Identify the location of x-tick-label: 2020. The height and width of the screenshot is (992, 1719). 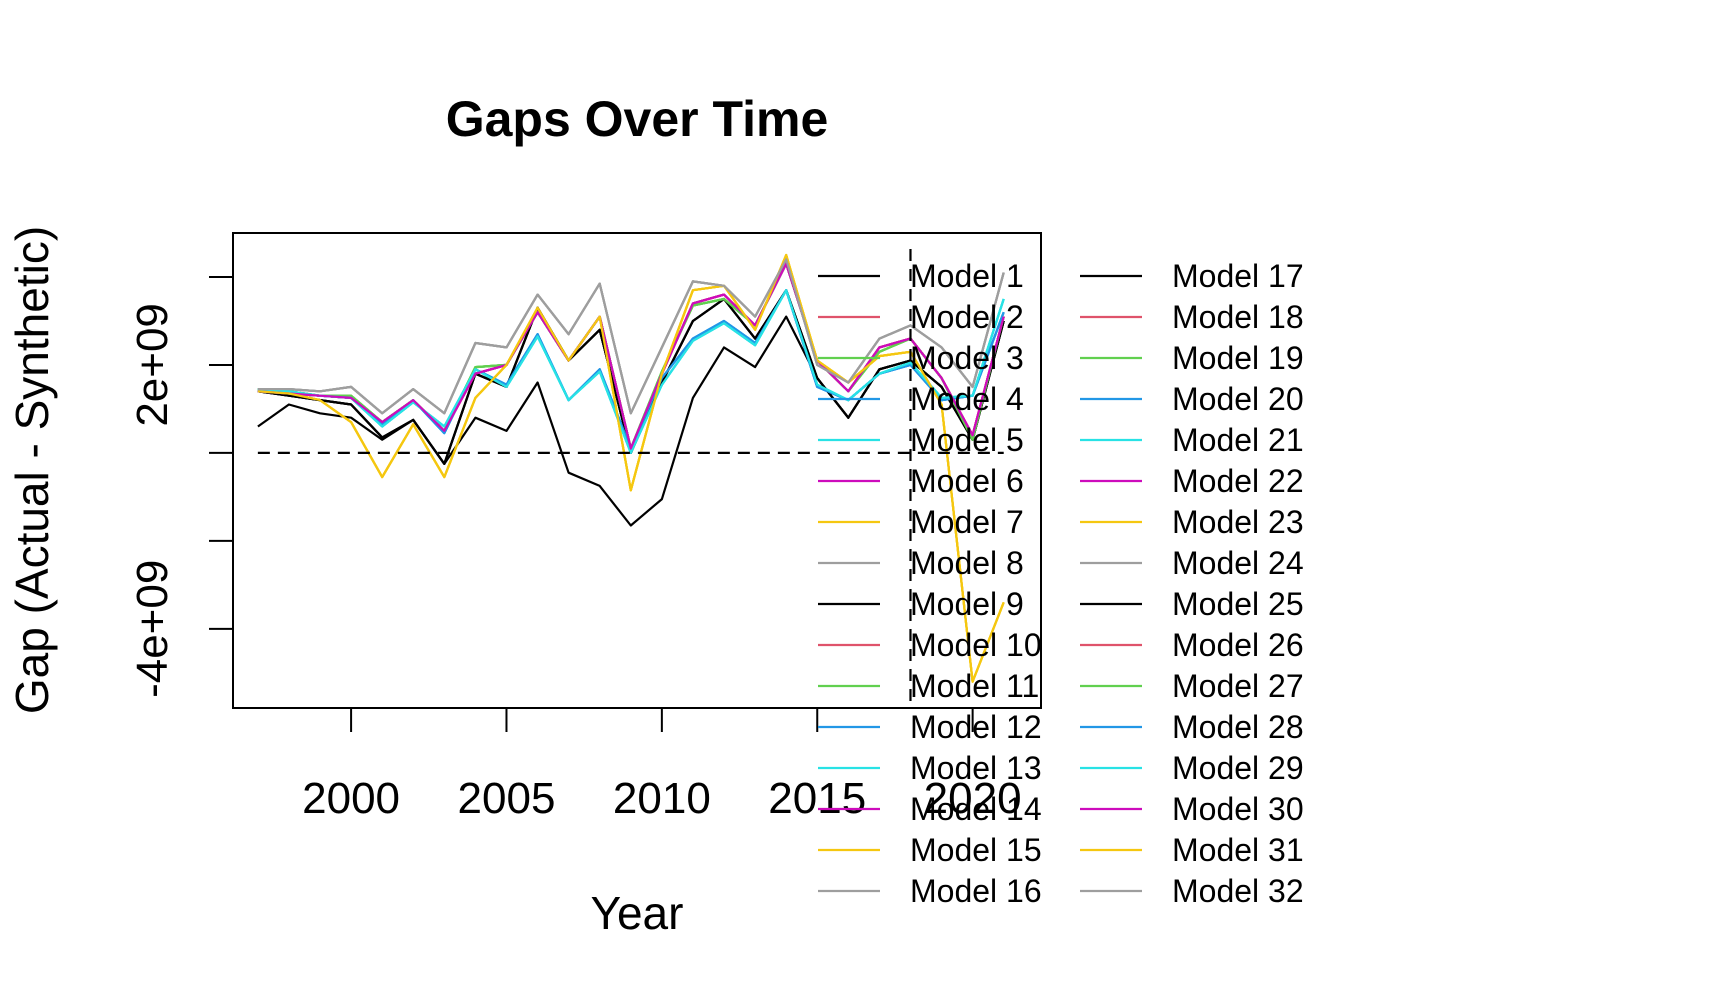
(973, 798).